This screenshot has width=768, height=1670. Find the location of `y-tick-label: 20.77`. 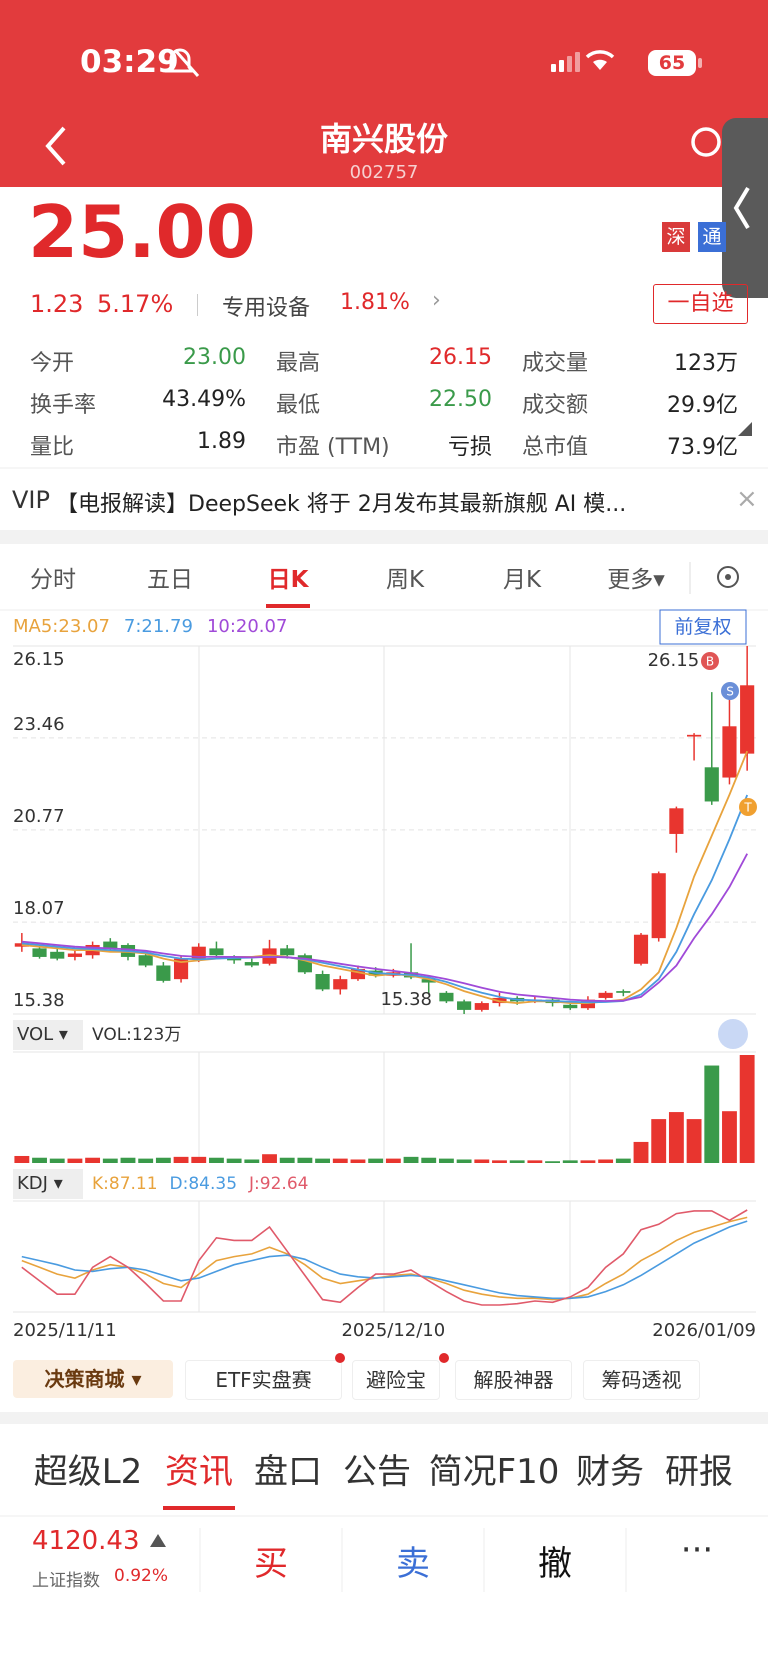

y-tick-label: 20.77 is located at coordinates (39, 816).